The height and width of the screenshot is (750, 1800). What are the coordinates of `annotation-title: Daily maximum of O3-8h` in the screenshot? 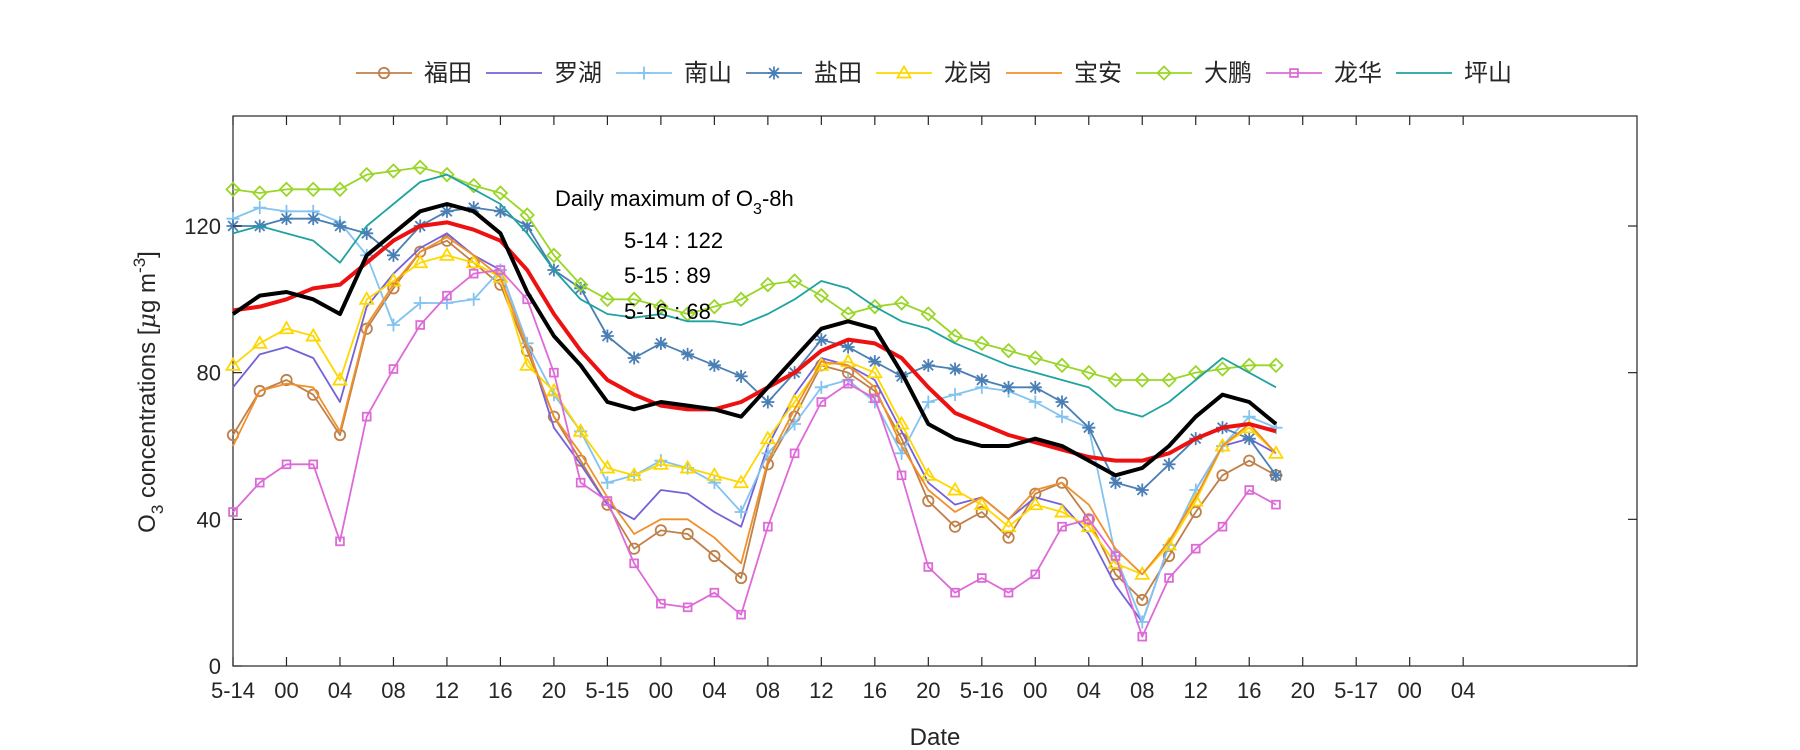 It's located at (674, 202).